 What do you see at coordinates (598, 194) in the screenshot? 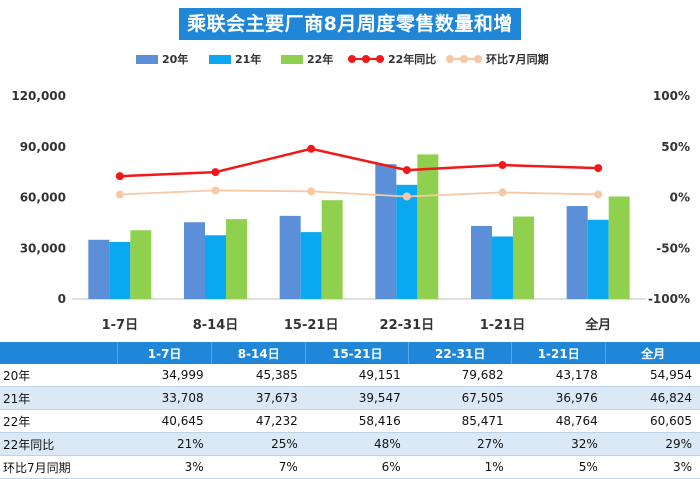
I see `point-环比7月同期-全月` at bounding box center [598, 194].